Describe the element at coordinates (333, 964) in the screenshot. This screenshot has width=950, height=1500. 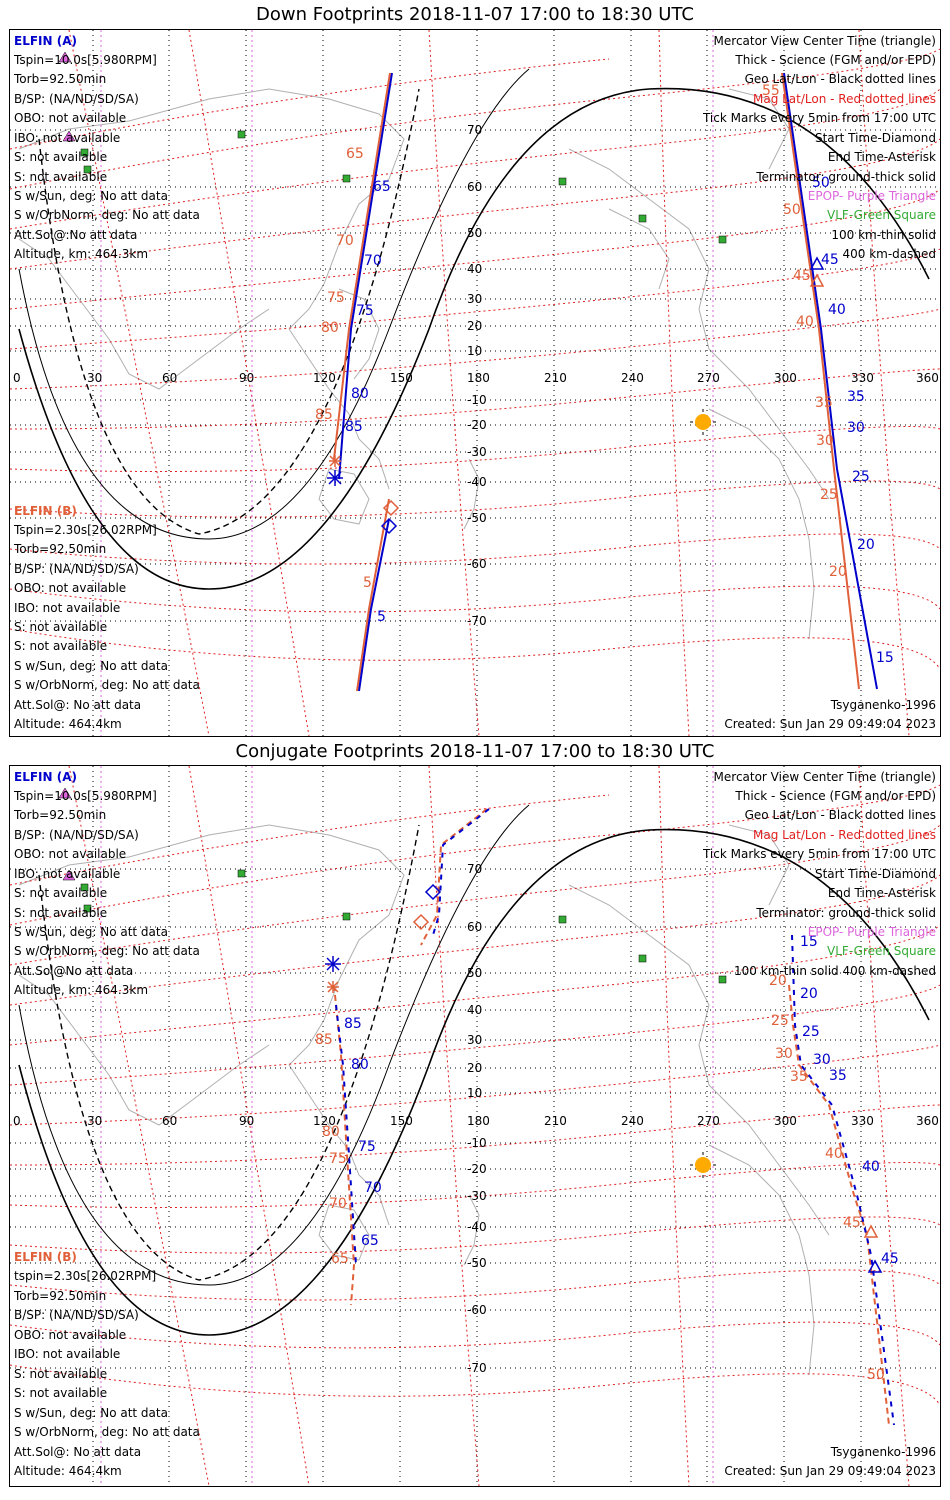
I see `elfin-a-end-asterisk` at that location.